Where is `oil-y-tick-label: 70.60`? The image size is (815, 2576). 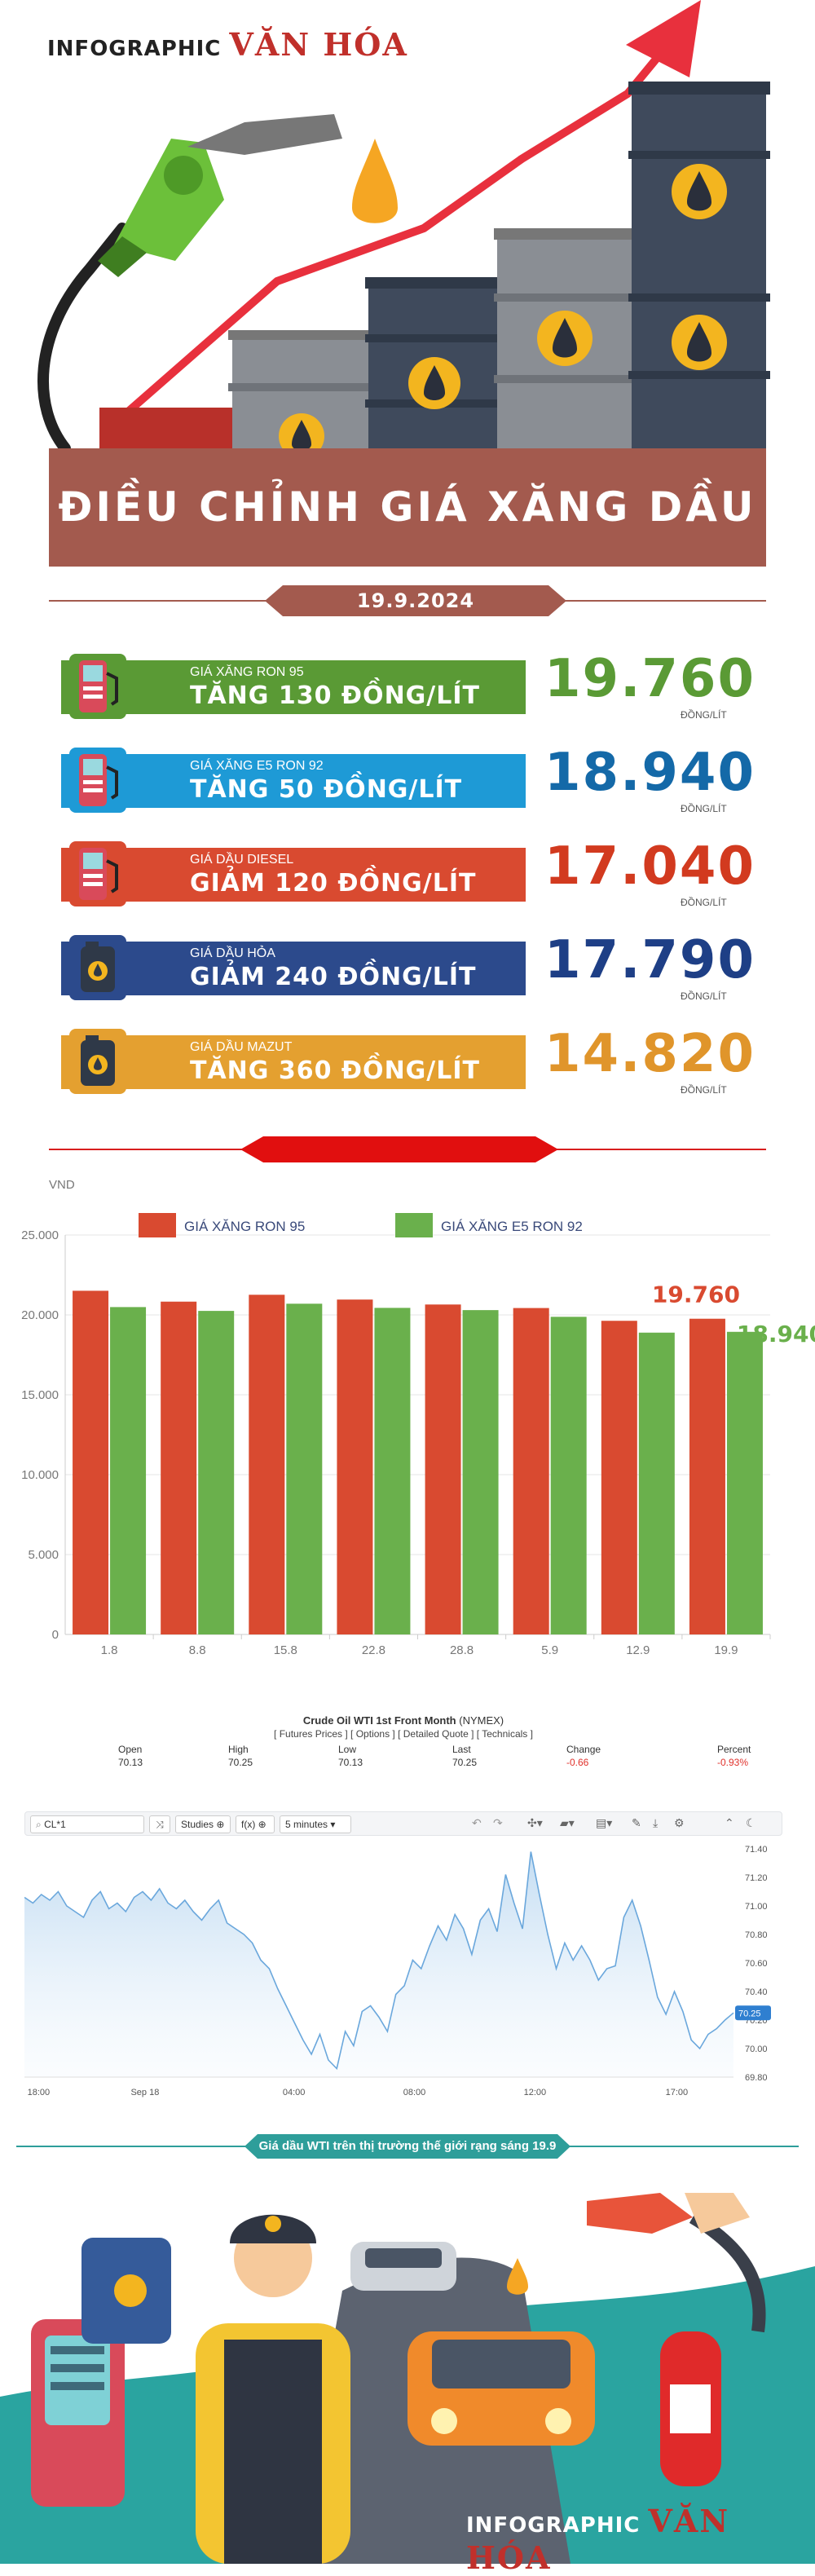
oil-y-tick-label: 70.60 is located at coordinates (756, 1964).